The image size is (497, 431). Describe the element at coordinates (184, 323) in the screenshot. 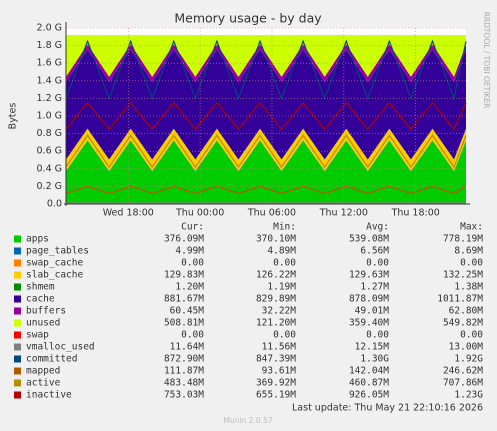

I see `legend-value: 508.81M` at that location.